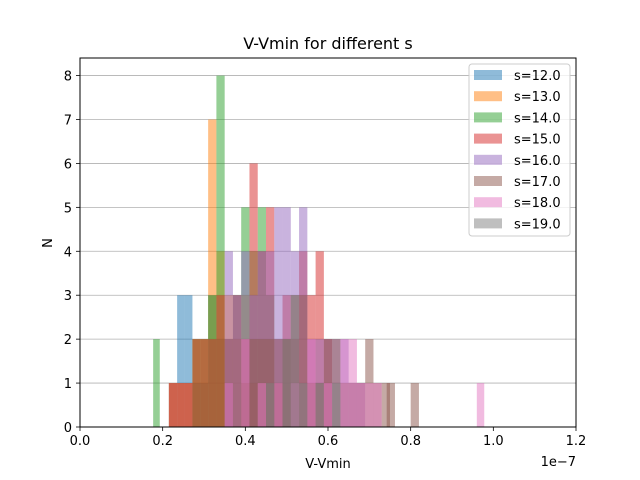  What do you see at coordinates (537, 224) in the screenshot?
I see `legend-label: s=19.0` at bounding box center [537, 224].